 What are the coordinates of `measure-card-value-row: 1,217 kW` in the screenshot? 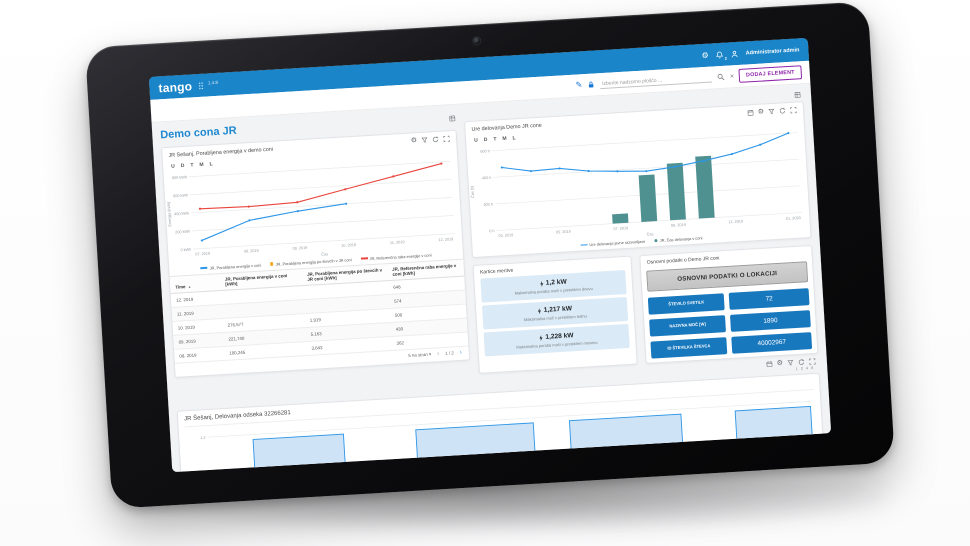 It's located at (554, 309).